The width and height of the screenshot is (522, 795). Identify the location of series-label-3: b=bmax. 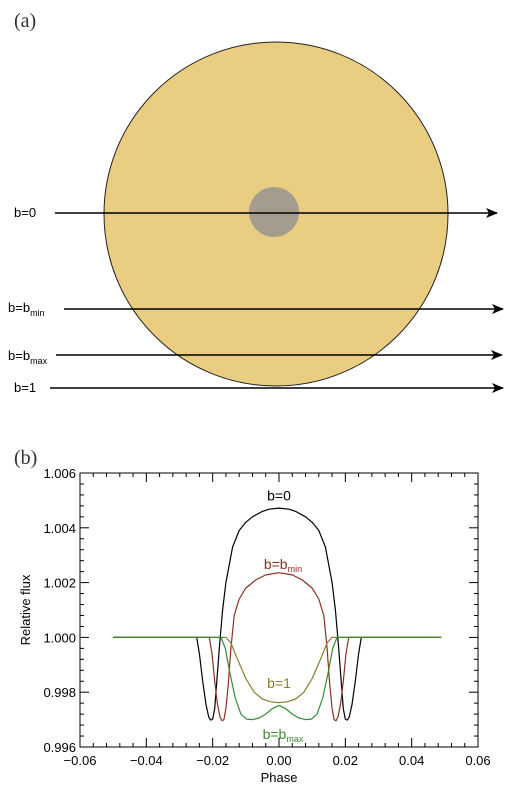
(283, 735).